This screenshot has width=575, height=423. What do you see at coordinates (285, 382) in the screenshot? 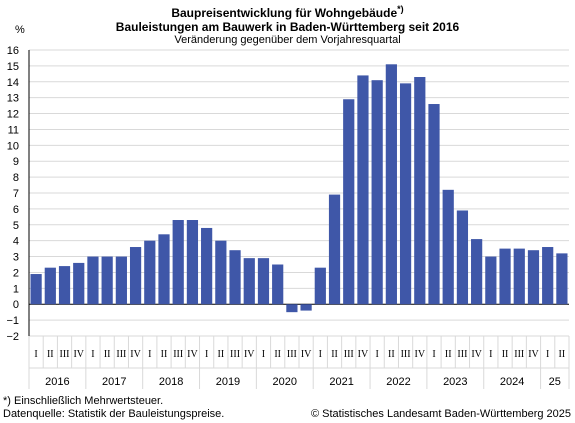
I see `year-label: 2020` at bounding box center [285, 382].